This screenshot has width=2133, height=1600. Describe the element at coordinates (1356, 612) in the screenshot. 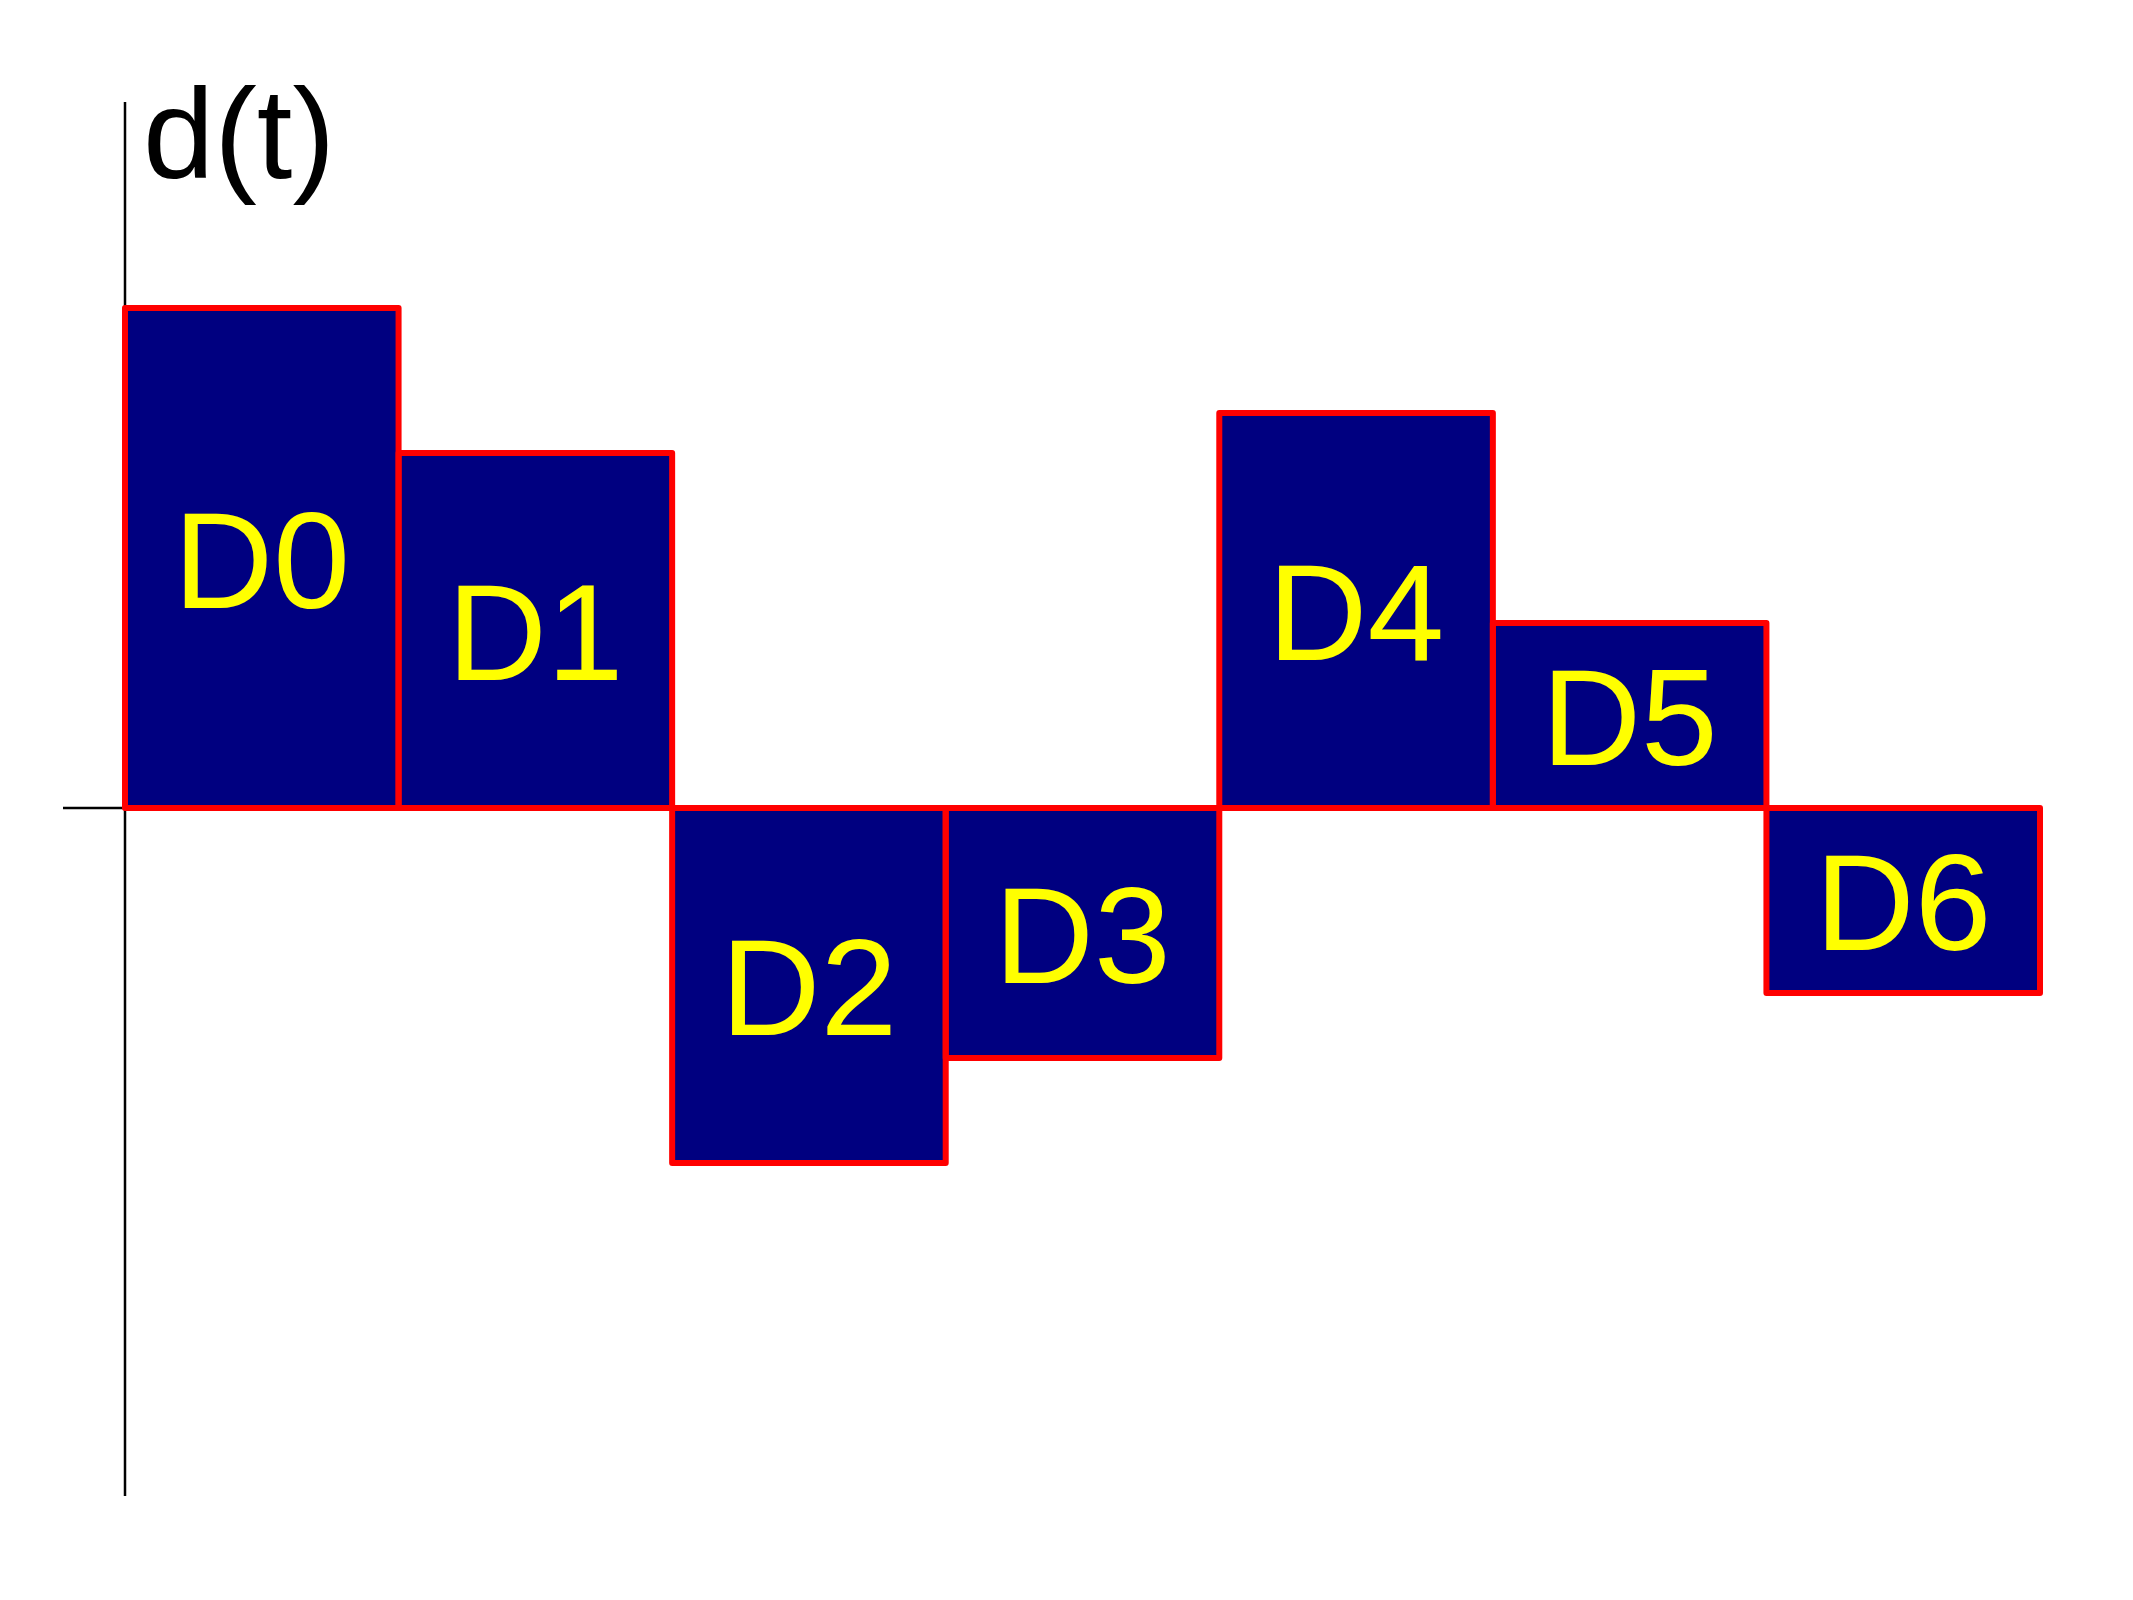

I see `x-tick-label: D4` at that location.